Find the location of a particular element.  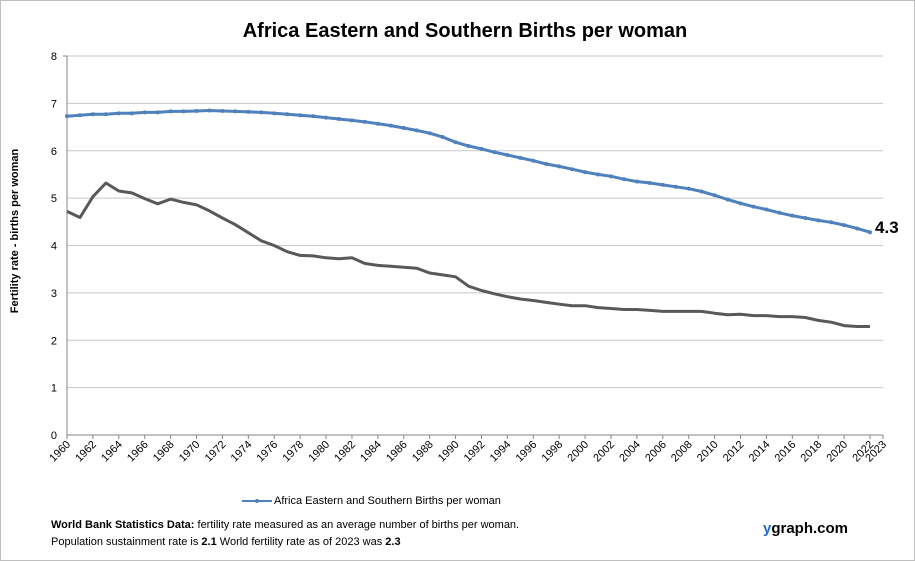

y-tick-label: 1 is located at coordinates (54, 389).